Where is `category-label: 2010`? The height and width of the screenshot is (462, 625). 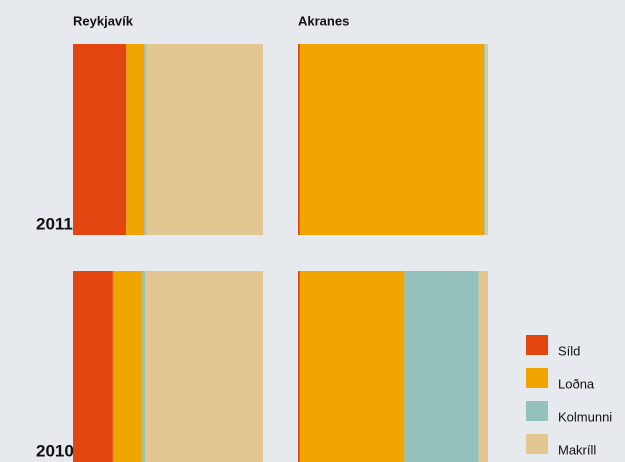 category-label: 2010 is located at coordinates (55, 450).